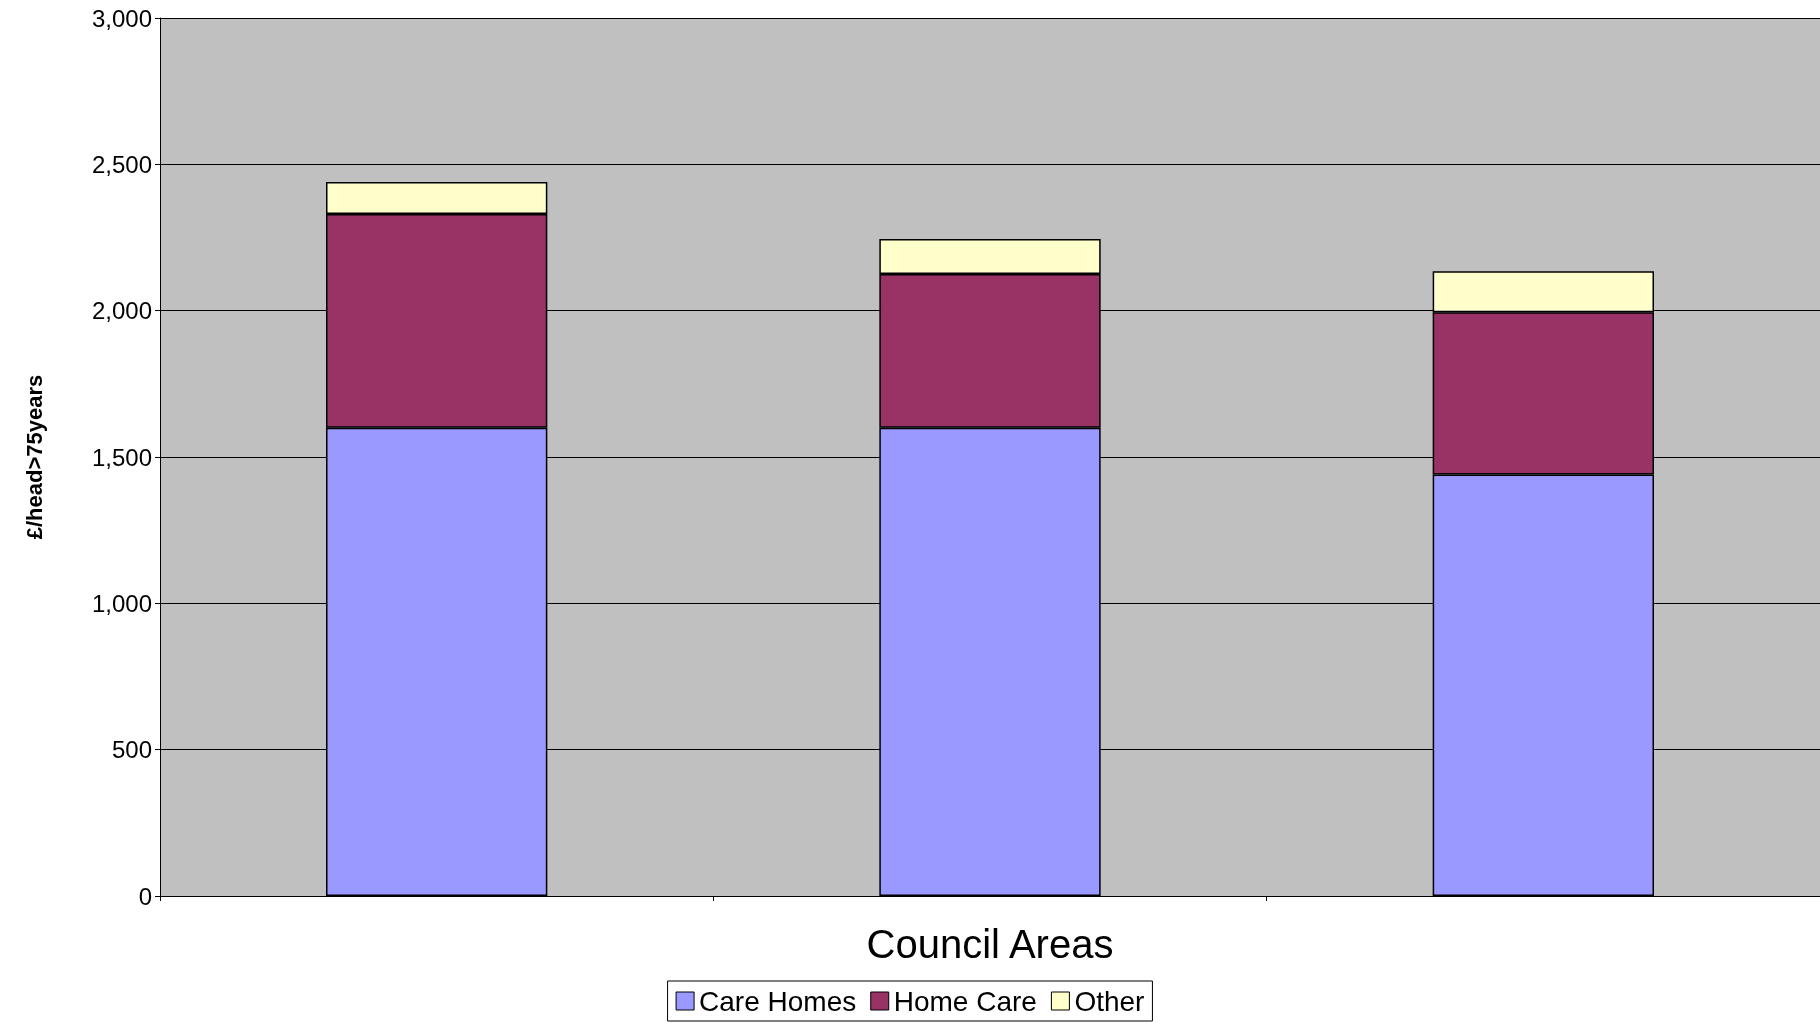  I want to click on legend-label: Other, so click(1109, 1001).